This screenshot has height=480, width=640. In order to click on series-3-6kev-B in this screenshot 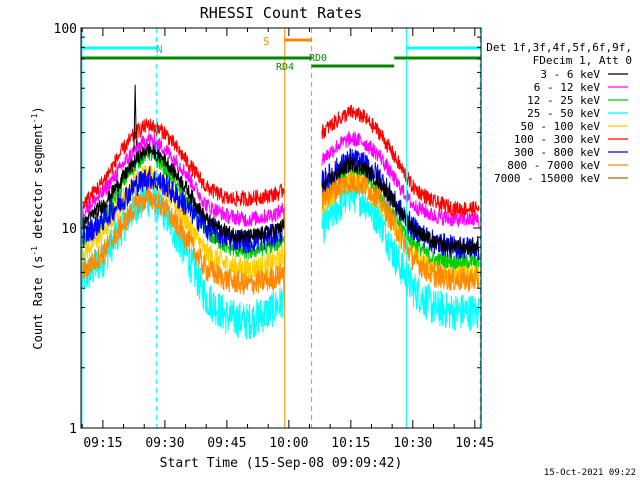, I will do `click(400, 205)`.